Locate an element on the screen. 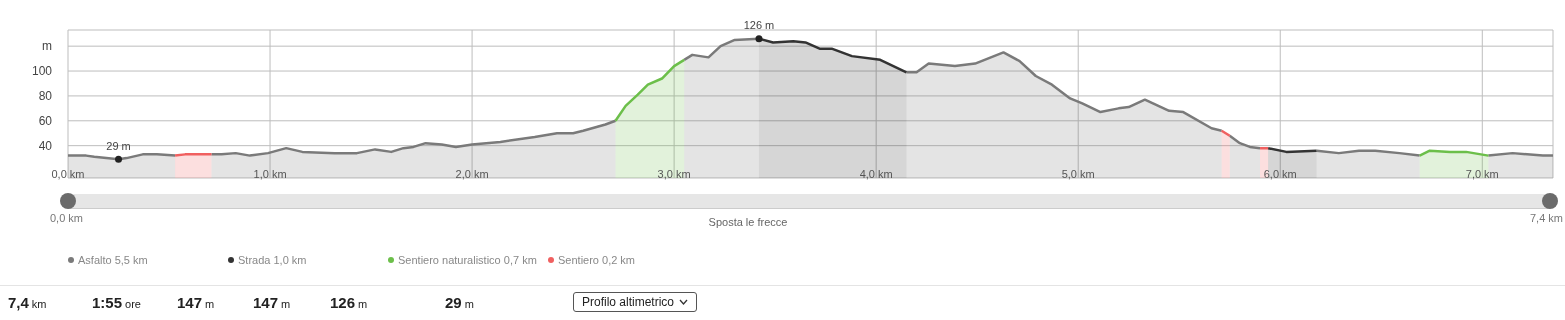 This screenshot has width=1565, height=320. text: Sposta le frecce is located at coordinates (748, 222).